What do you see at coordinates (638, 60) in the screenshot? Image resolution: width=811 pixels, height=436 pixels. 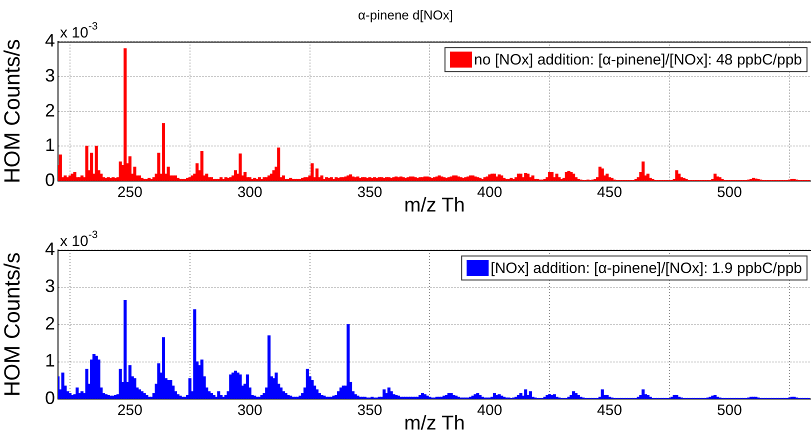 I see `legend-label: no [NOx] addition: [α-pinene]/[NOx]: 48 ppbC/ppb` at bounding box center [638, 60].